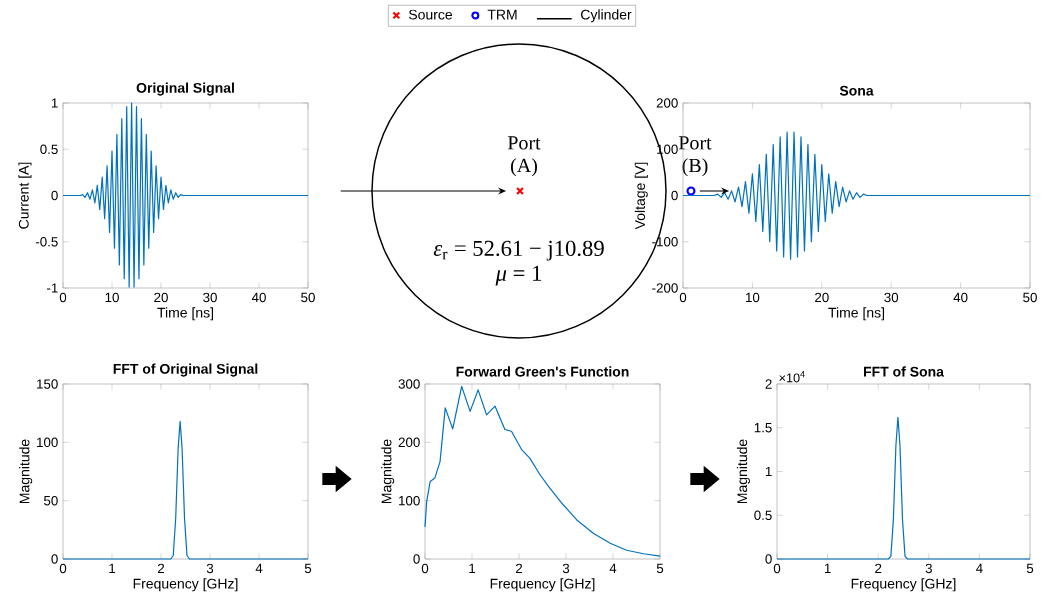 Image resolution: width=1045 pixels, height=615 pixels. I want to click on legend-label: Source, so click(430, 14).